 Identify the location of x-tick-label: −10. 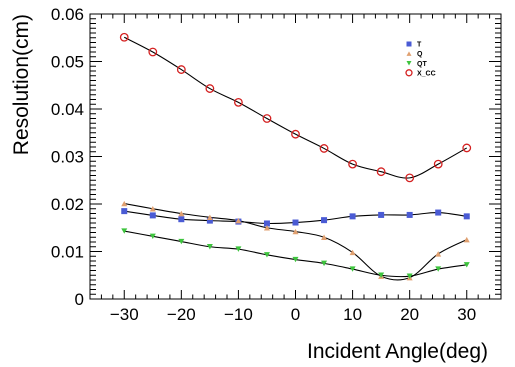
(238, 314).